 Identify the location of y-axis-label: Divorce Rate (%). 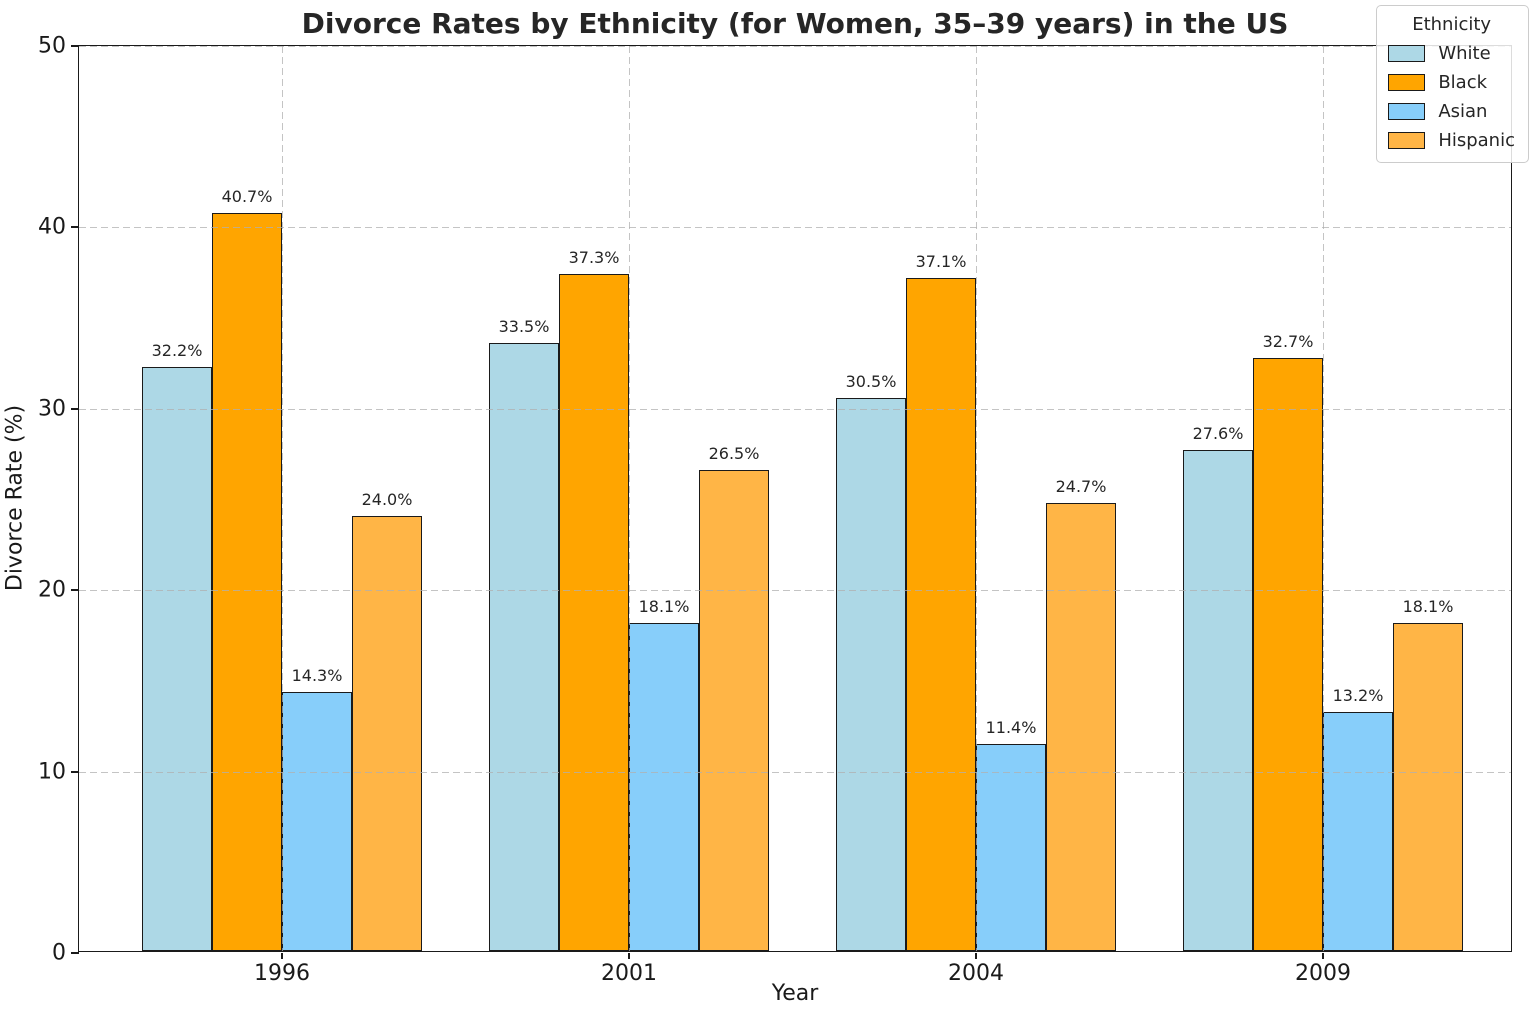
(15, 498).